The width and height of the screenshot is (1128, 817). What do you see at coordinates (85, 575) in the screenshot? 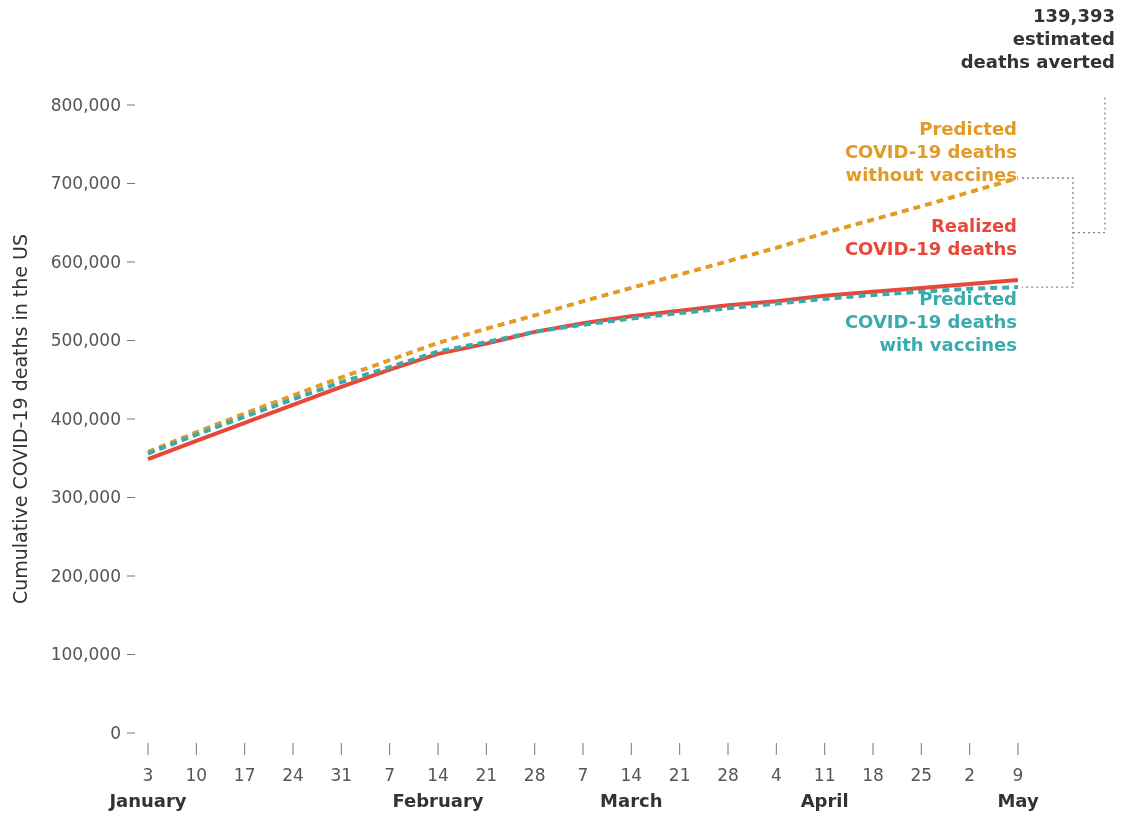
I see `y-tick-label: 200,000` at bounding box center [85, 575].